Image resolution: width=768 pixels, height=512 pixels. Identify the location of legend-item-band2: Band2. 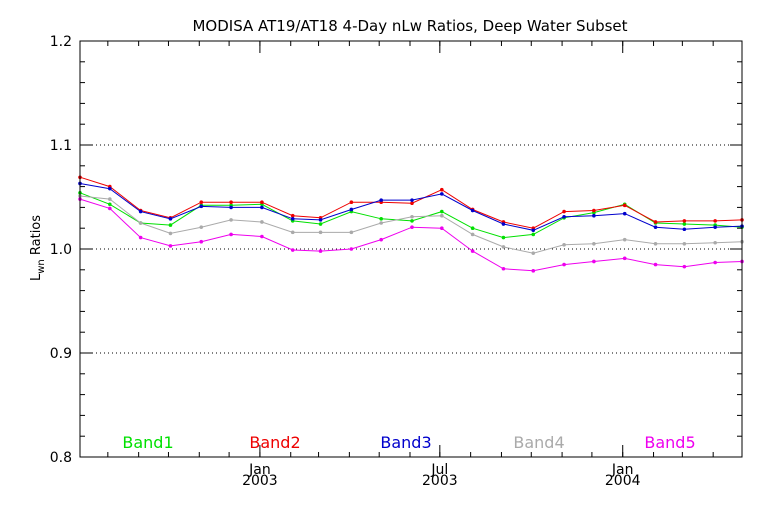
(274, 442).